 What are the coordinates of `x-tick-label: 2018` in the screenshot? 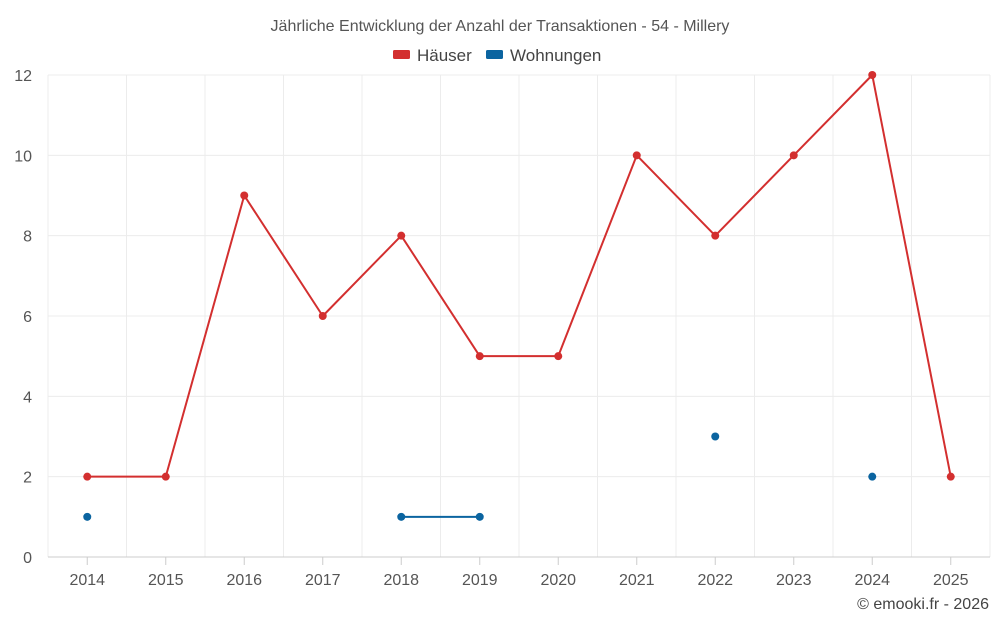 It's located at (401, 580).